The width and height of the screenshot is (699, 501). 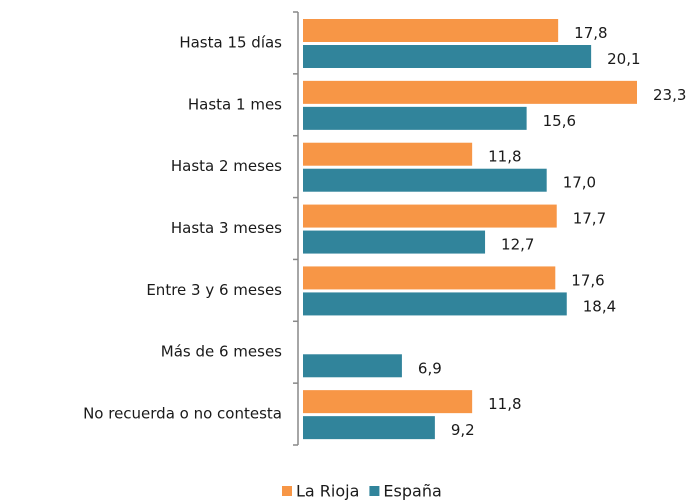 I want to click on value-label: 17,7, so click(x=589, y=219).